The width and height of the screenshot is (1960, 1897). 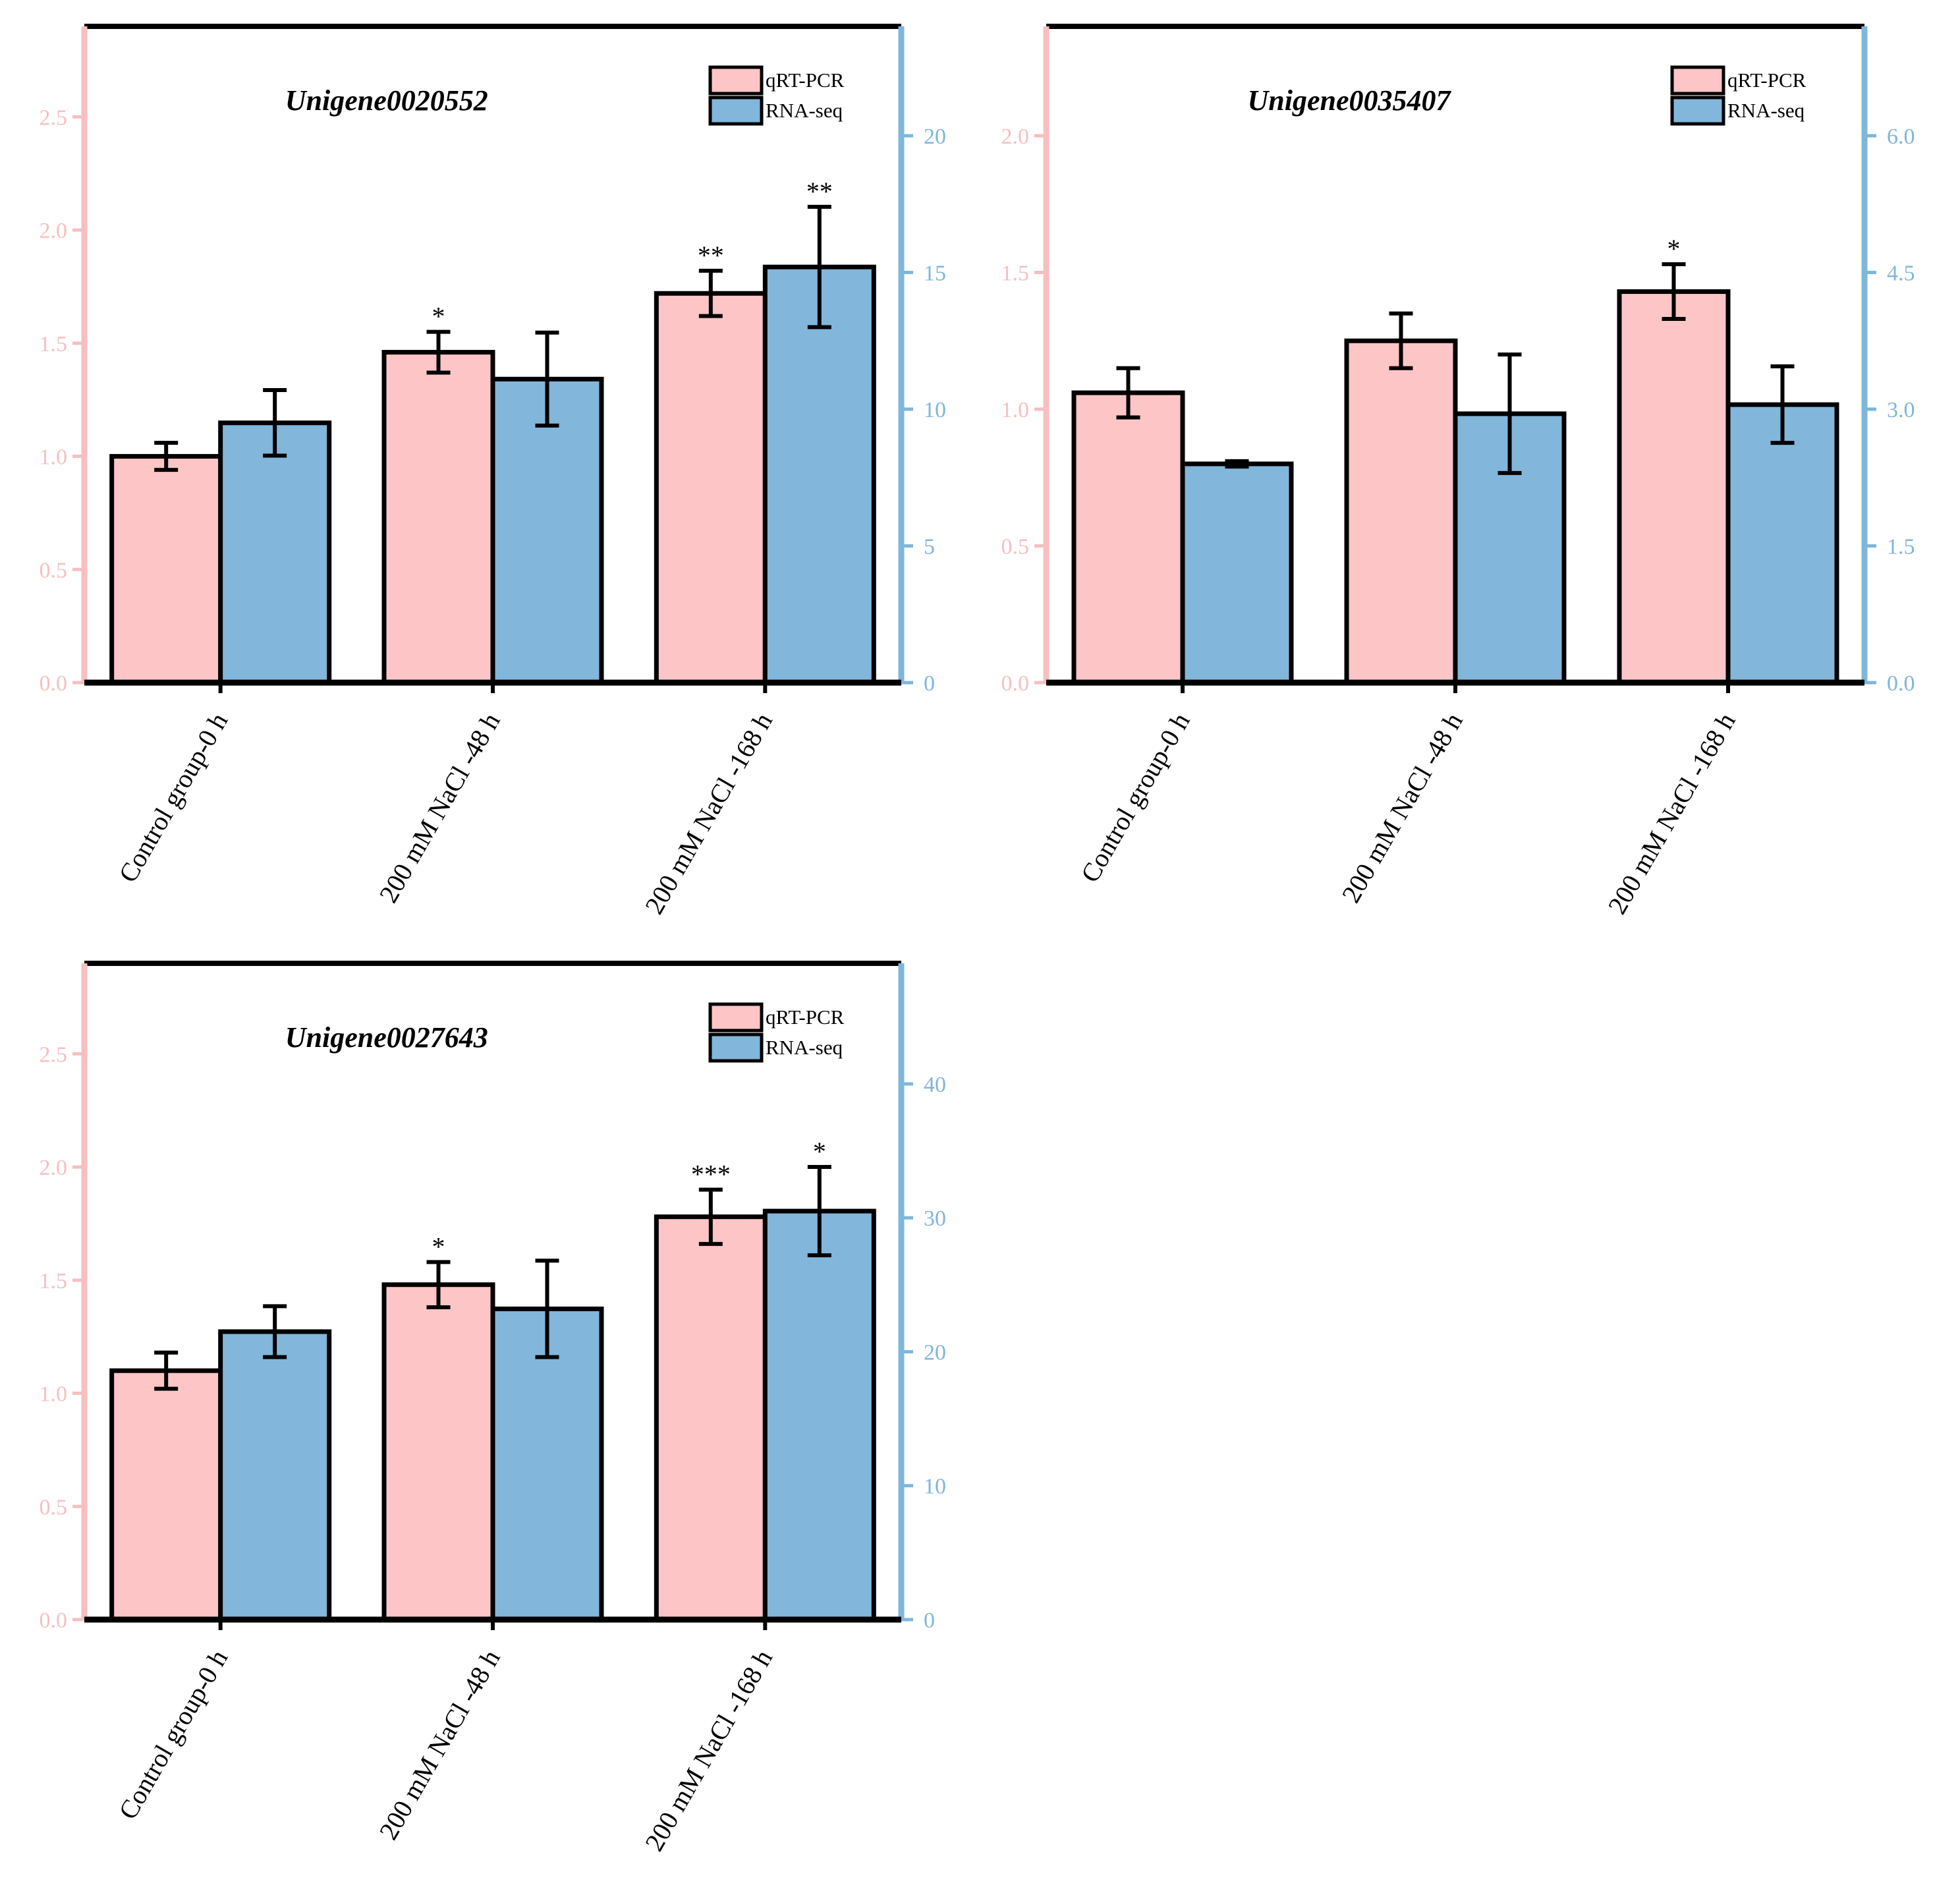 What do you see at coordinates (711, 1174) in the screenshot?
I see `significance-marker: ***` at bounding box center [711, 1174].